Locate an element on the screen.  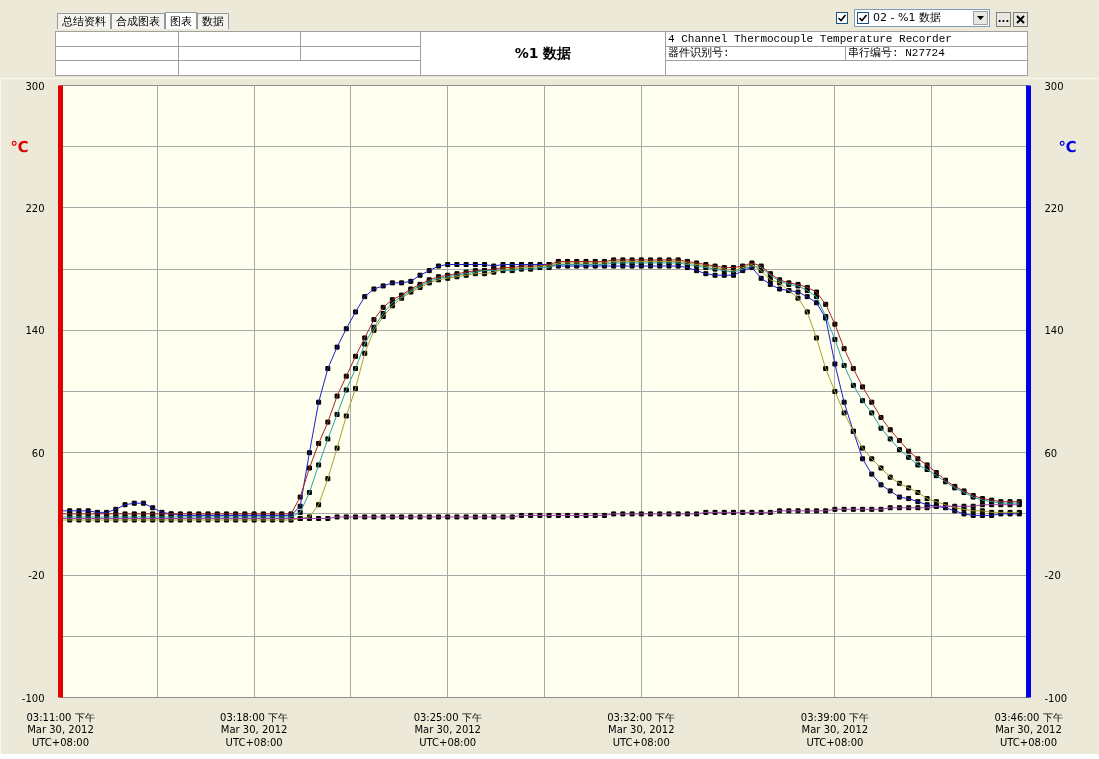
y2-axis-title: ℃ is located at coordinates (1067, 146).